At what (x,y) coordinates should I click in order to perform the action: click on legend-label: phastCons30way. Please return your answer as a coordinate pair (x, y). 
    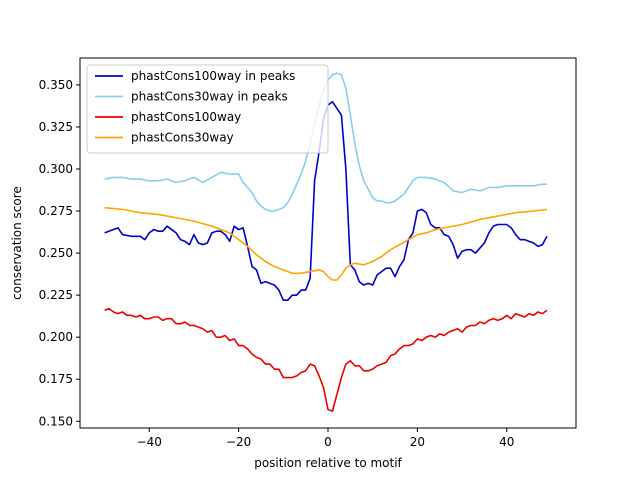
    Looking at the image, I should click on (182, 138).